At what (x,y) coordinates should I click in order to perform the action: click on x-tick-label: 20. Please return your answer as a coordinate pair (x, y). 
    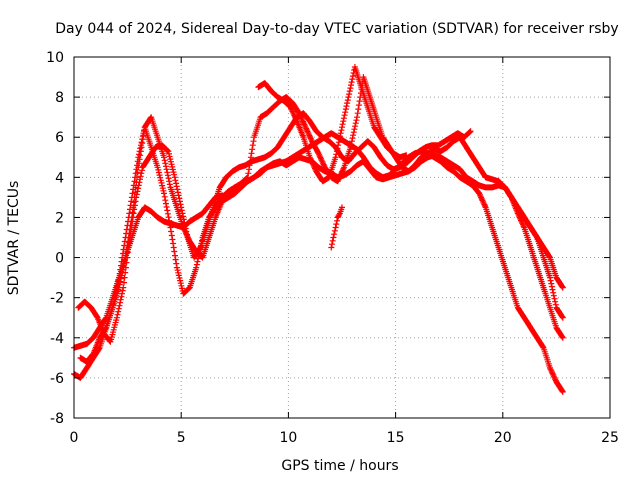
    Looking at the image, I should click on (503, 438).